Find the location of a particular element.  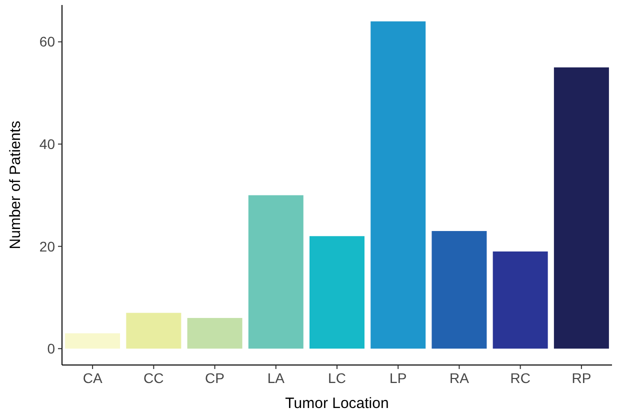

y-tick-label: 40 is located at coordinates (47, 144).